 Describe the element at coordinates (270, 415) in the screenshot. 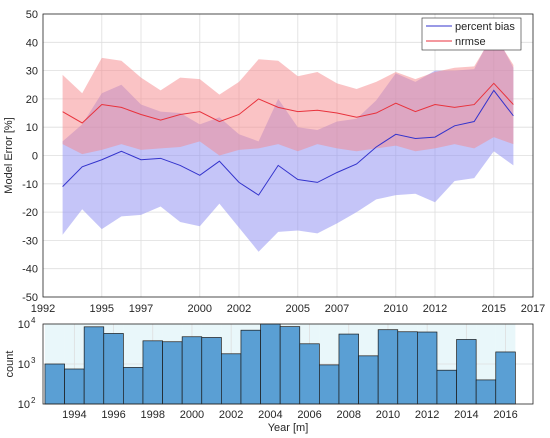

I see `x-tick-label: 2004` at that location.